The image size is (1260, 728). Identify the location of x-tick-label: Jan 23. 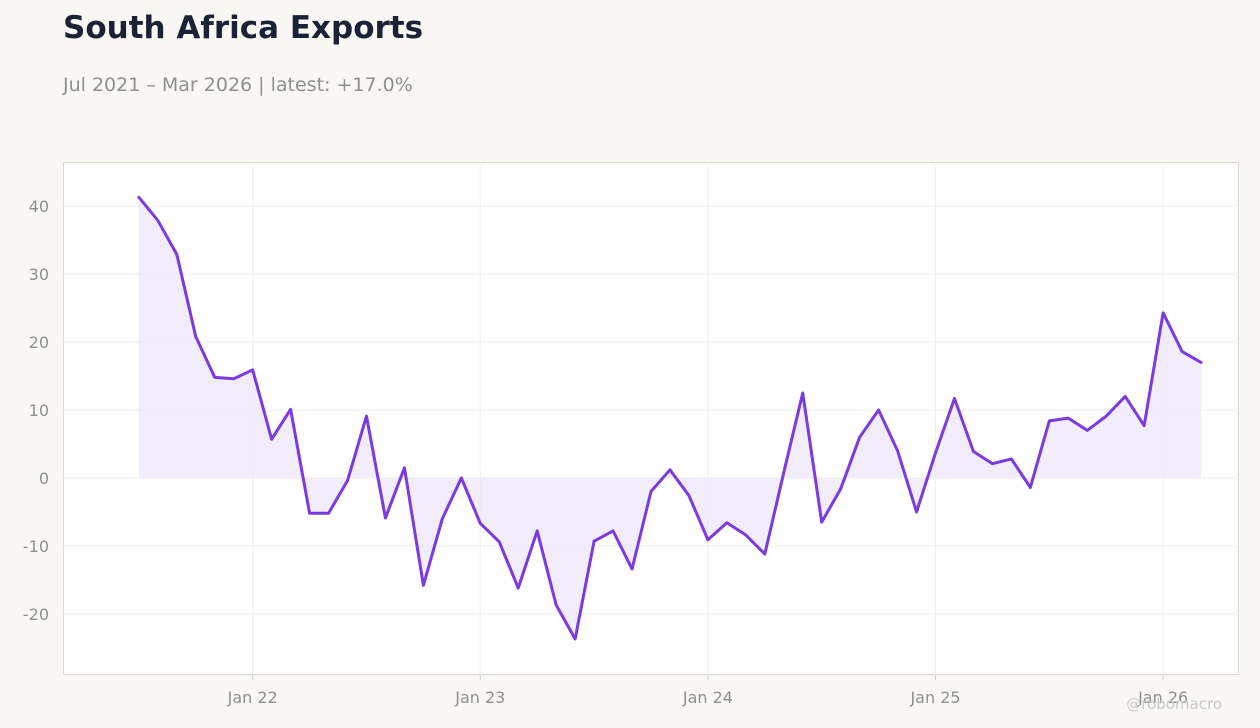
(479, 697).